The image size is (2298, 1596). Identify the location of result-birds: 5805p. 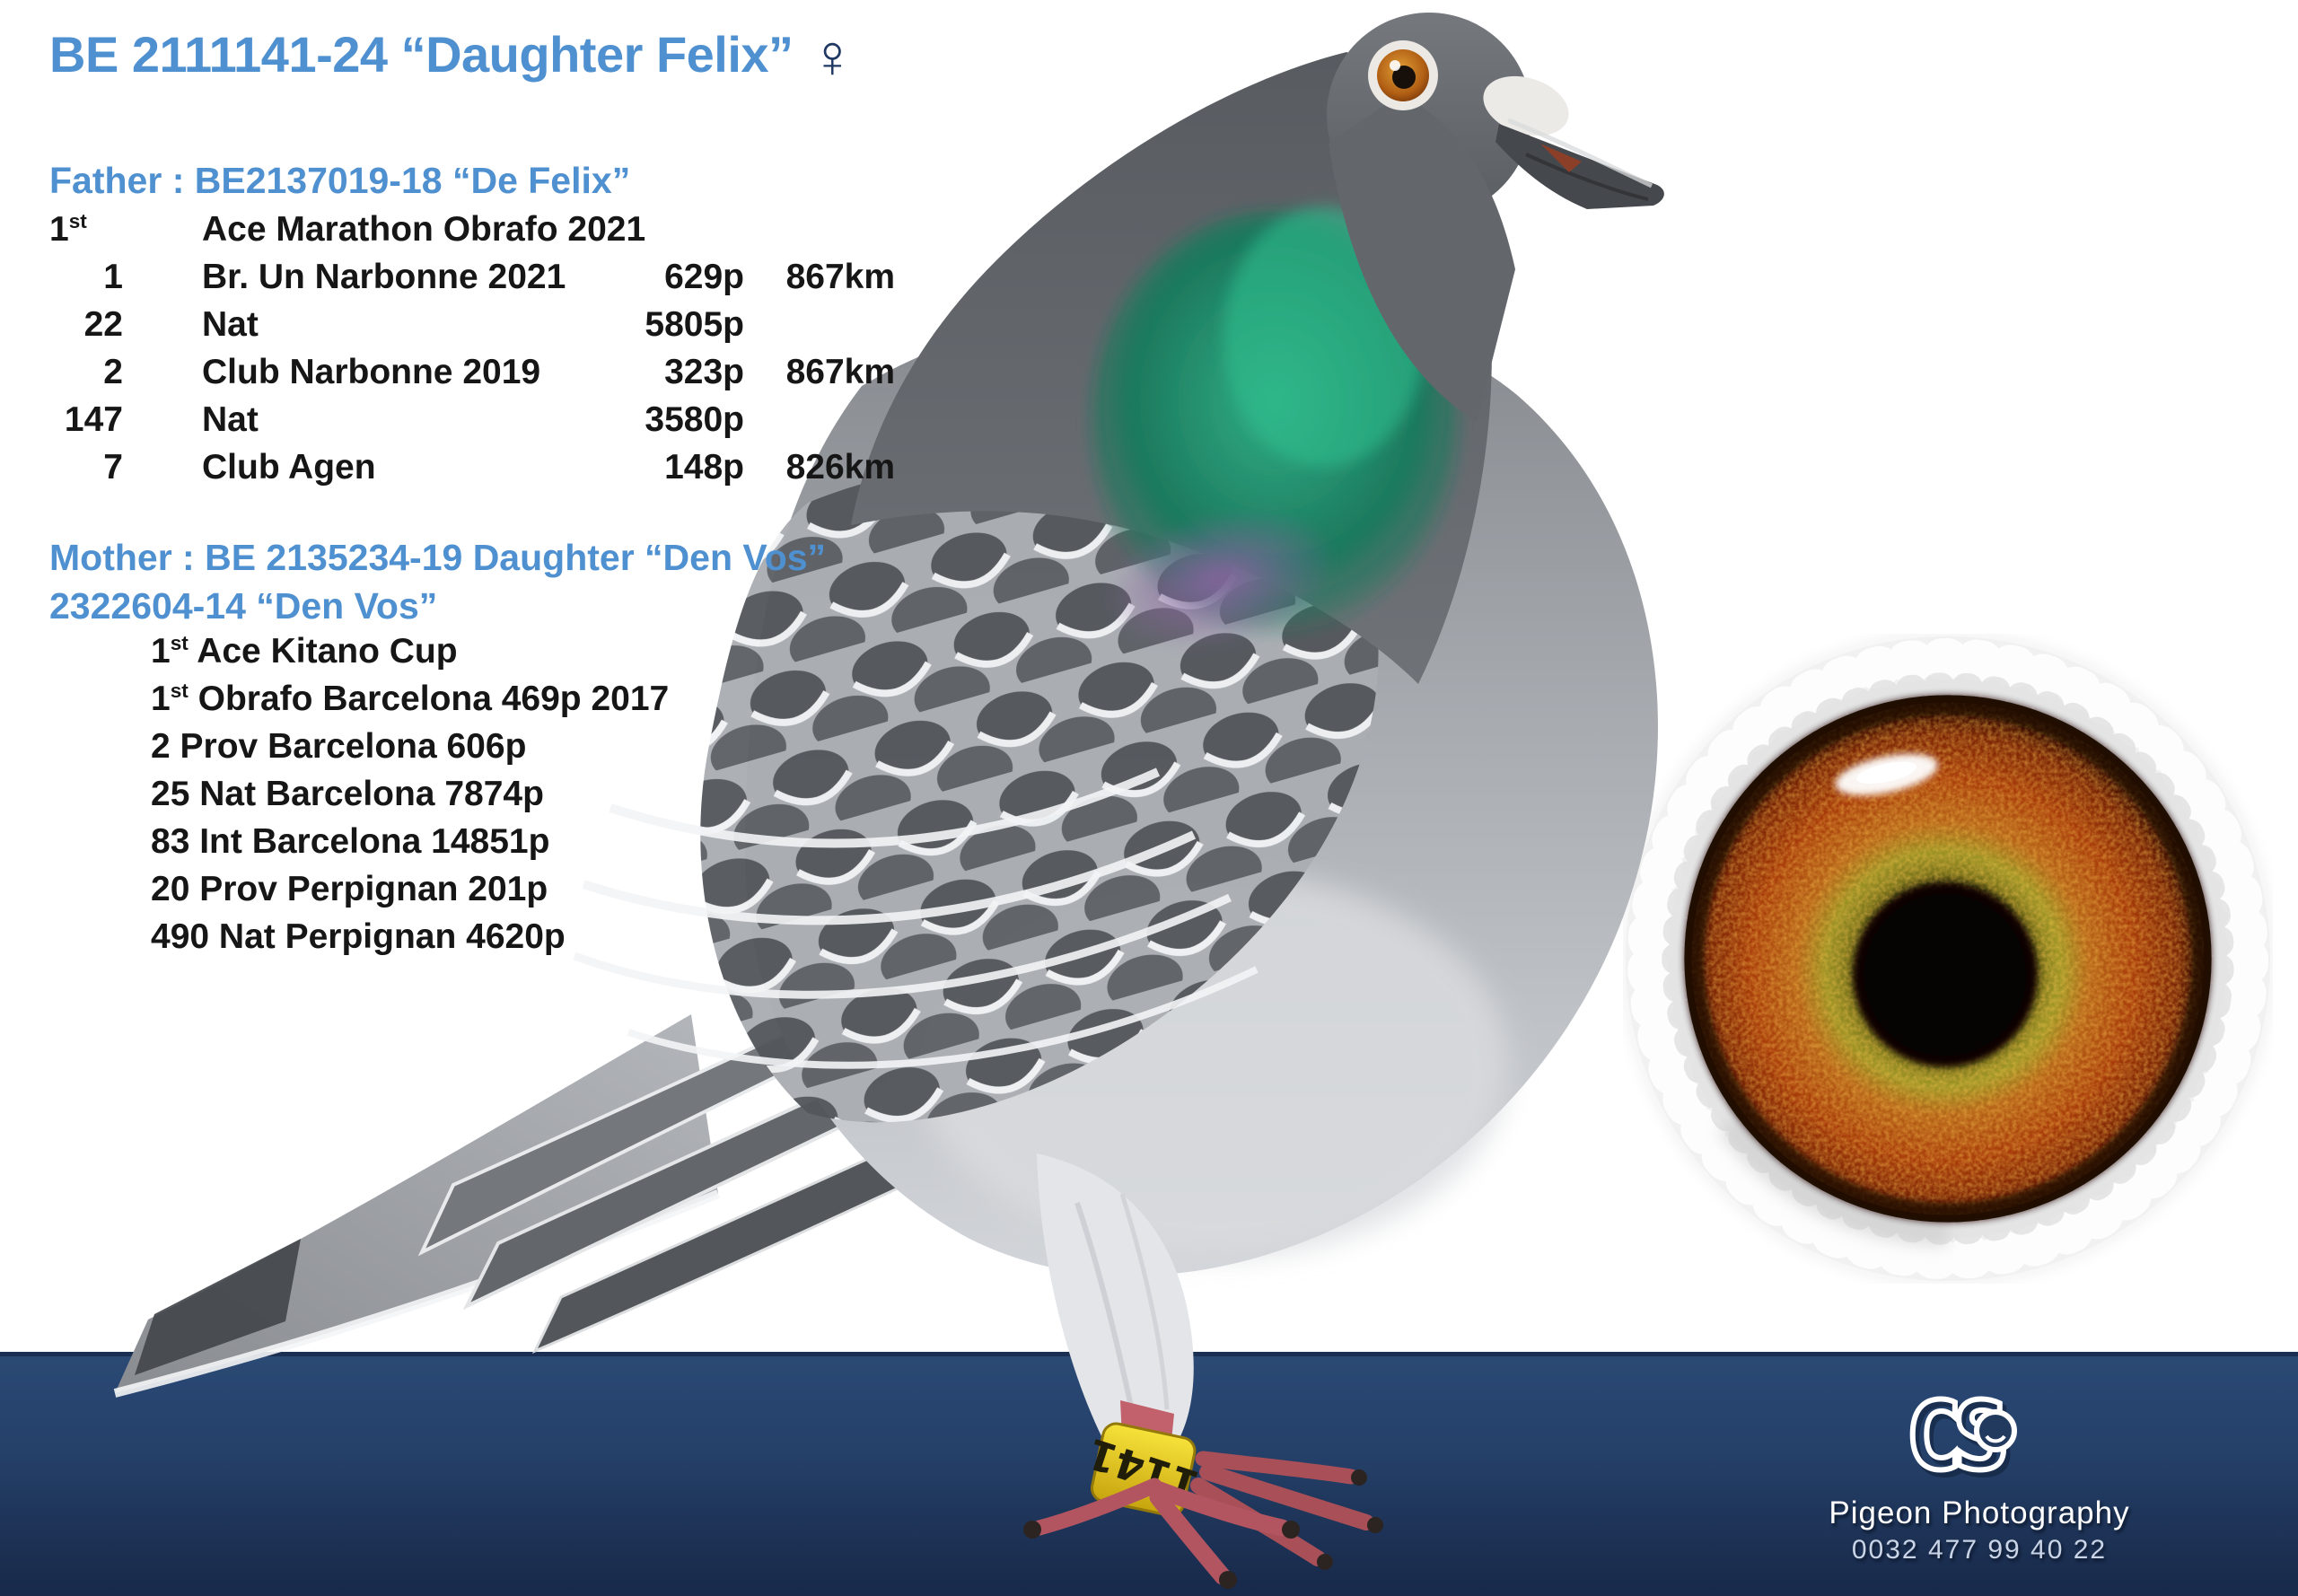
(694, 324).